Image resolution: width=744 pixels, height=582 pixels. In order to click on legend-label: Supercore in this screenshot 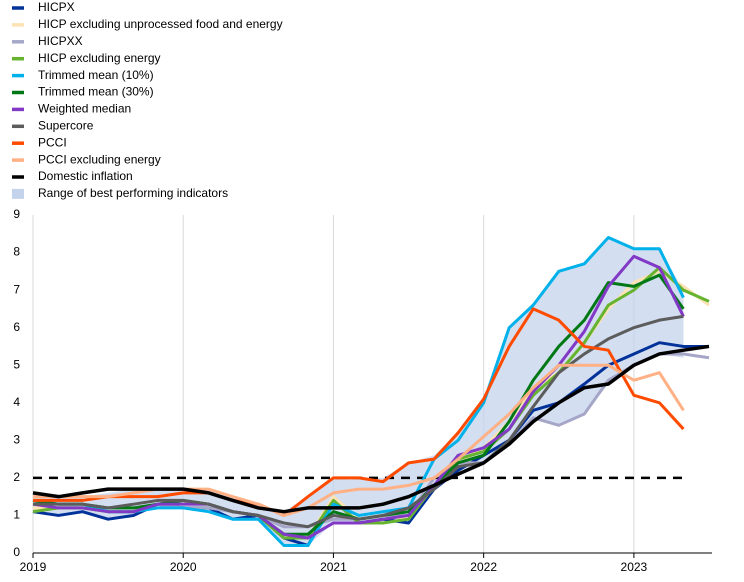, I will do `click(66, 125)`.